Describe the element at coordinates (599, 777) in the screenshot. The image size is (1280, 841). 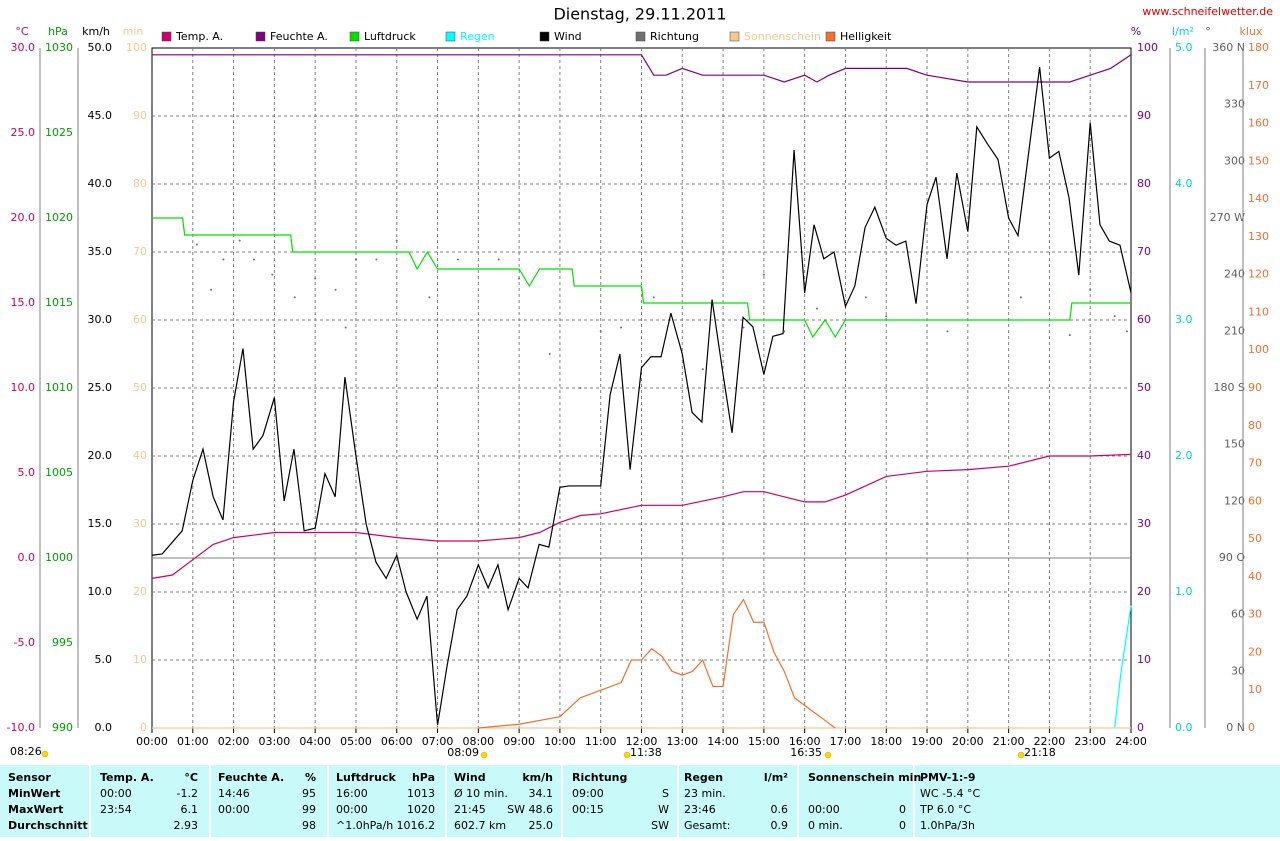
I see `table-header: Richtung` at that location.